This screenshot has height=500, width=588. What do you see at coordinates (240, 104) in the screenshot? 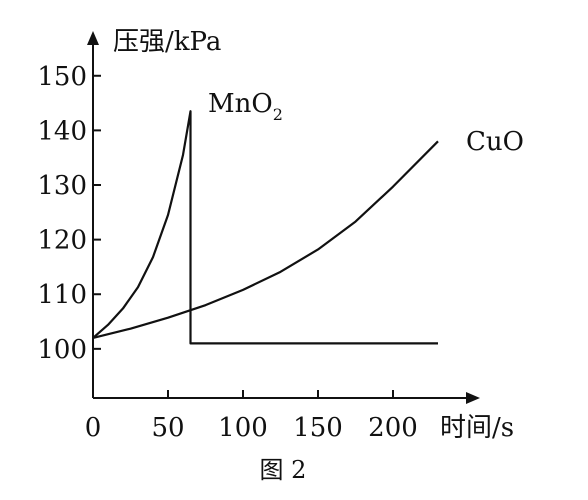
I see `series-label-mno2-main: MnO` at bounding box center [240, 104].